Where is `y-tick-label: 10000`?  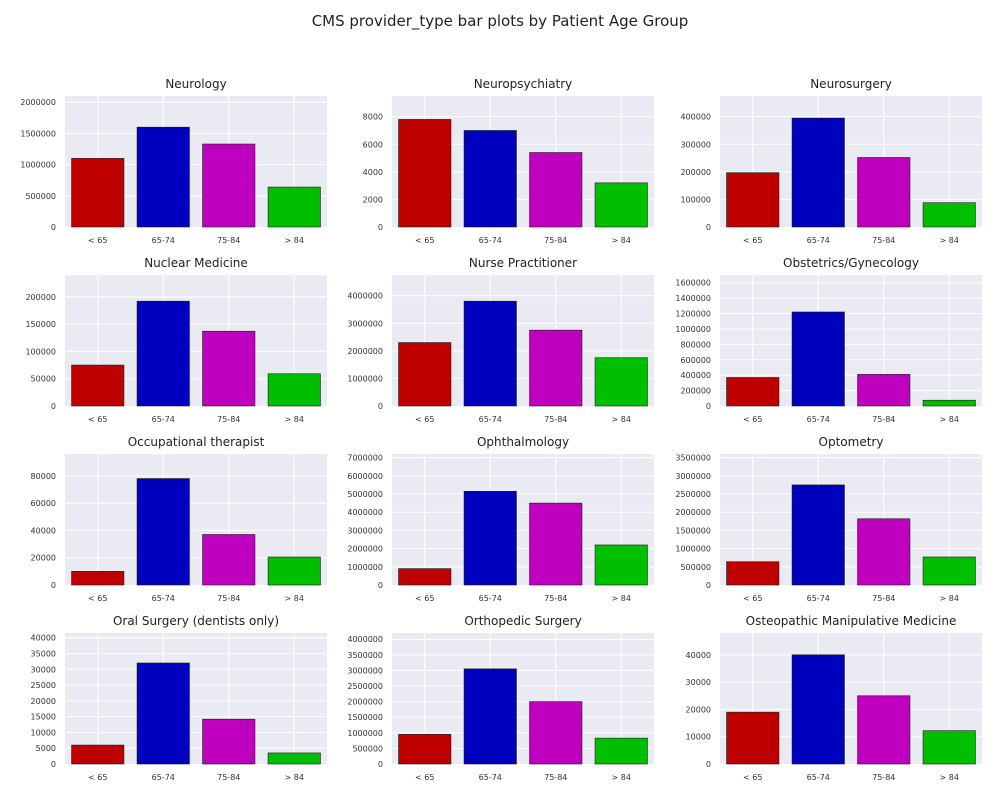 y-tick-label: 10000 is located at coordinates (698, 737).